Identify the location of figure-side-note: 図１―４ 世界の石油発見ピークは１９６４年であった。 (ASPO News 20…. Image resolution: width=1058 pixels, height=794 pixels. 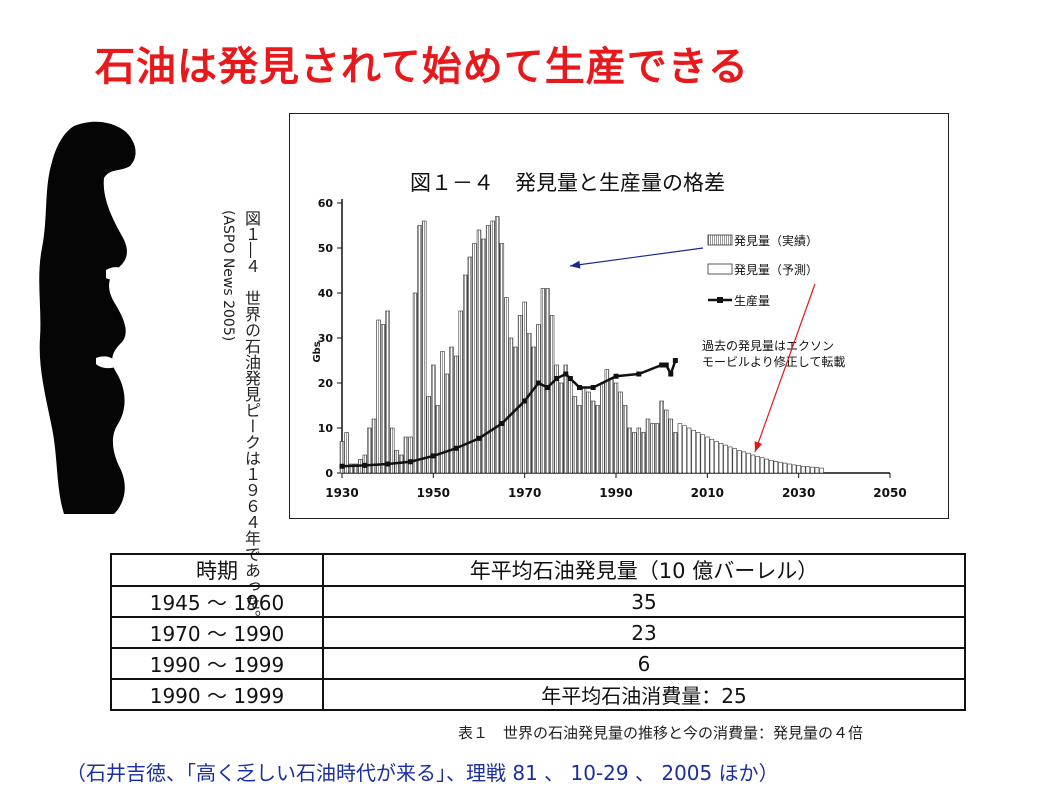
(225, 418).